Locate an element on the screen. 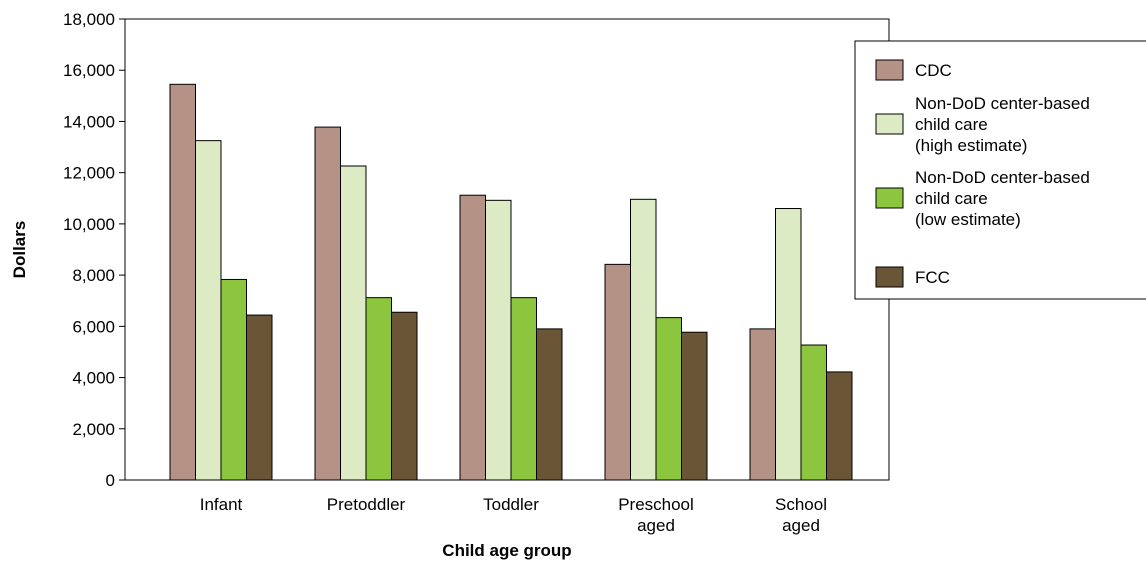 This screenshot has width=1146, height=564. y-tick-label: 10,000 is located at coordinates (89, 224).